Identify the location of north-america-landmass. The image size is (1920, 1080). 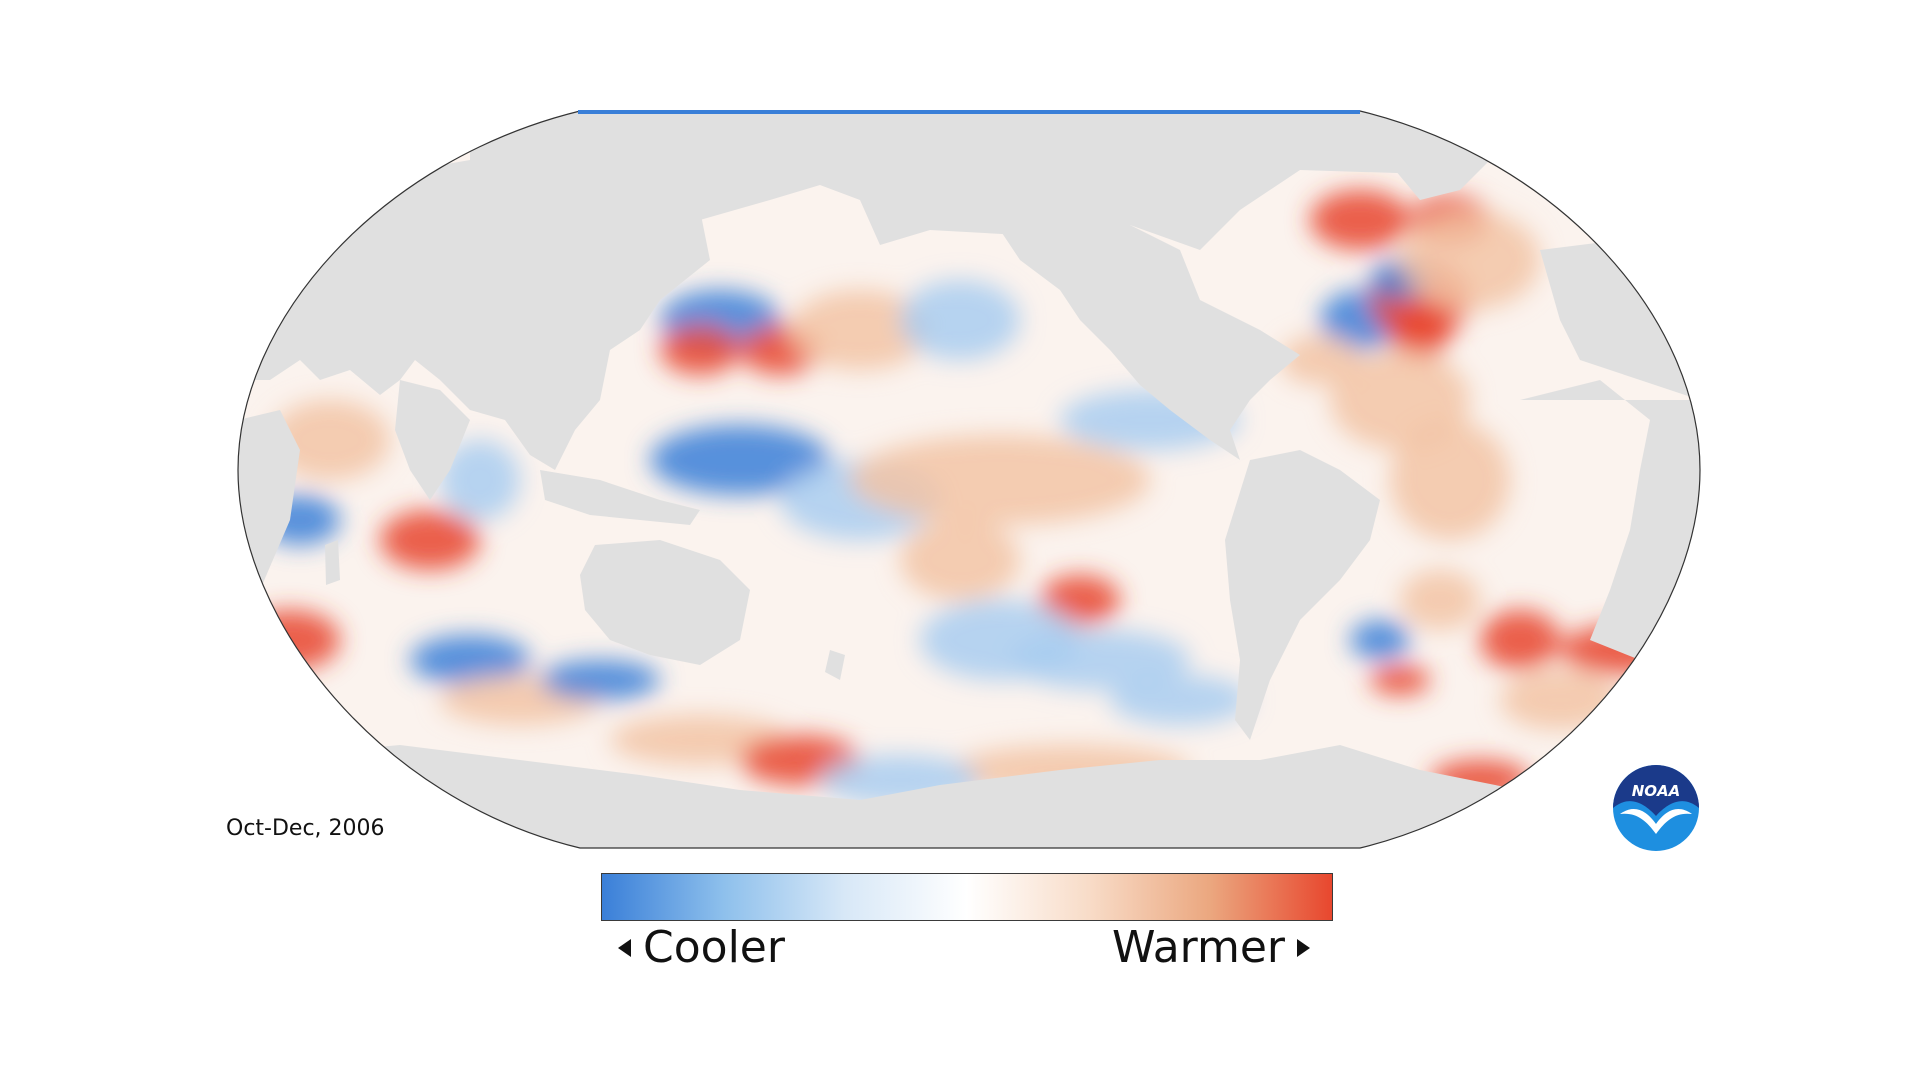
(1150, 342).